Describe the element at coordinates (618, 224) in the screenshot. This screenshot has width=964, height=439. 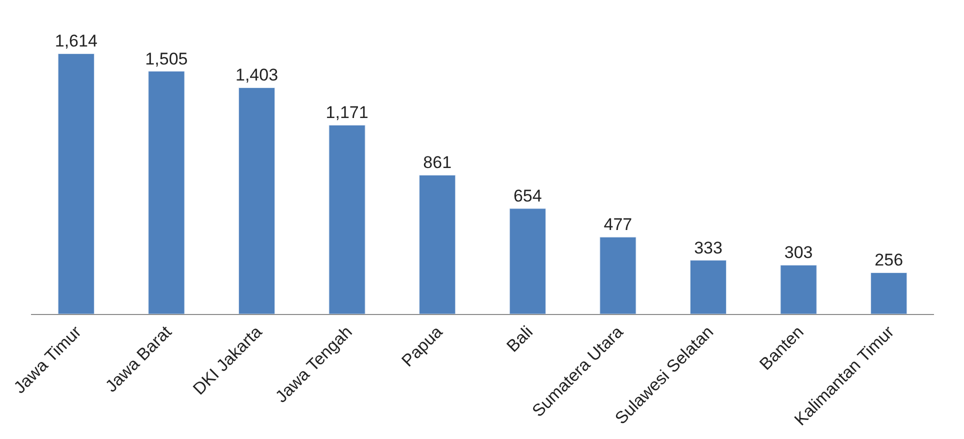
I see `data-label: 477` at that location.